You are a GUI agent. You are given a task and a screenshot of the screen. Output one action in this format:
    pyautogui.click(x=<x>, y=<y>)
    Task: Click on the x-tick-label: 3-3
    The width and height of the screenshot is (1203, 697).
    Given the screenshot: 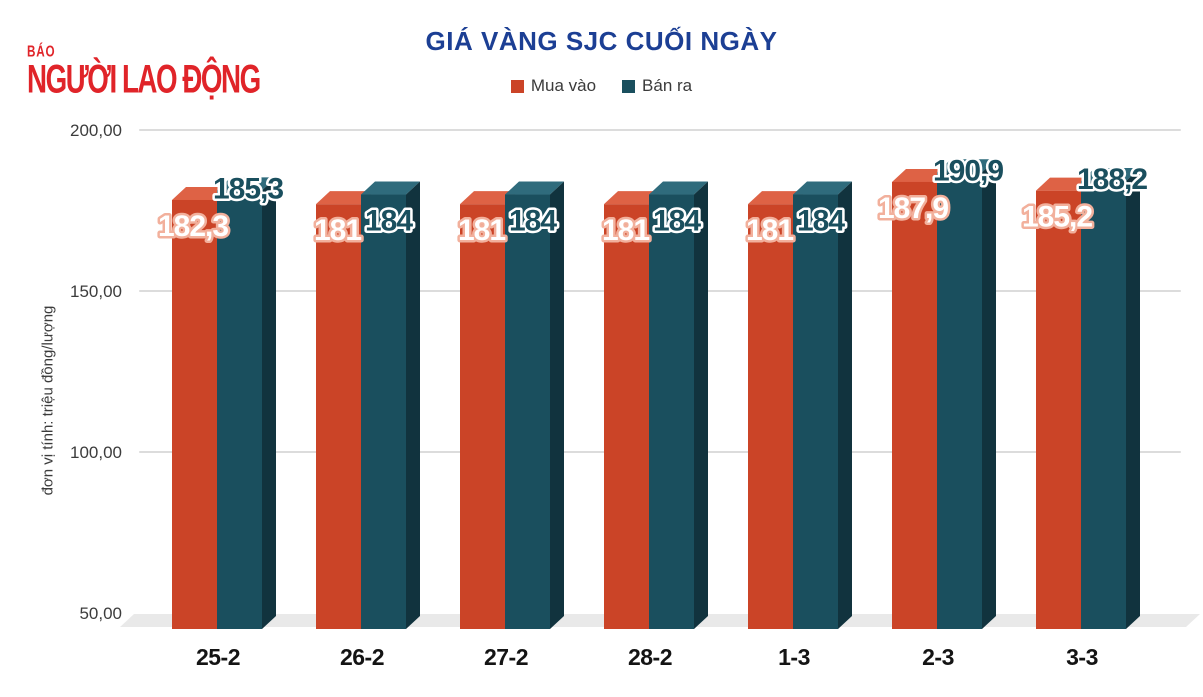 What is the action you would take?
    pyautogui.click(x=1082, y=657)
    